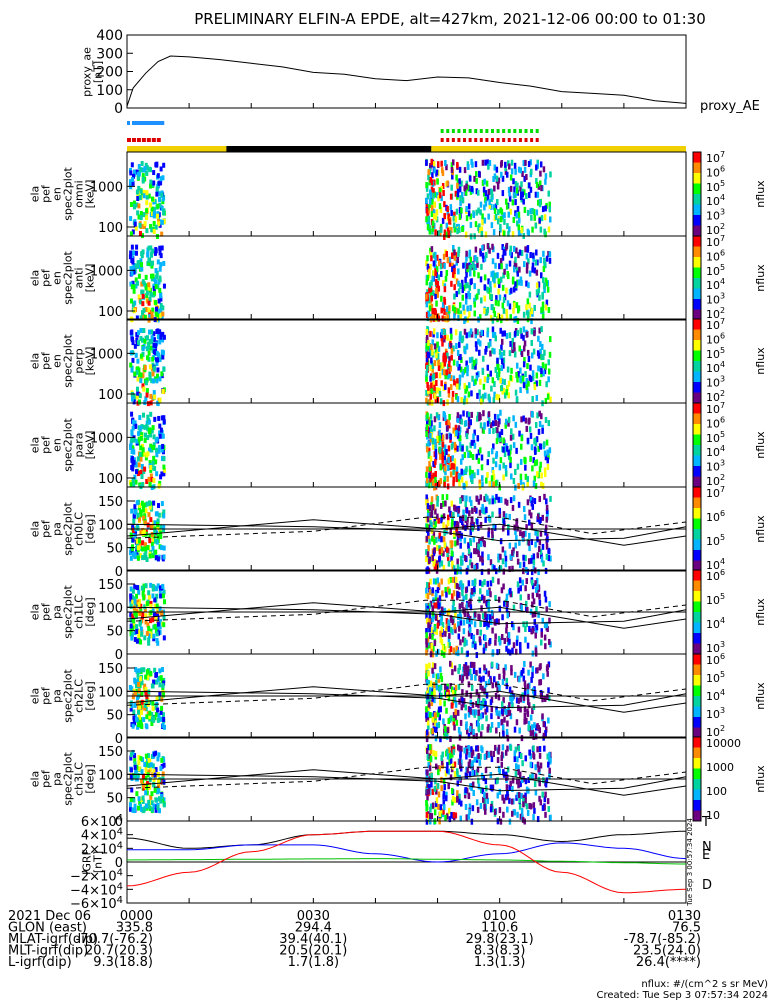 The width and height of the screenshot is (775, 1000). Describe the element at coordinates (57, 529) in the screenshot. I see `axis-label-line: pa` at that location.